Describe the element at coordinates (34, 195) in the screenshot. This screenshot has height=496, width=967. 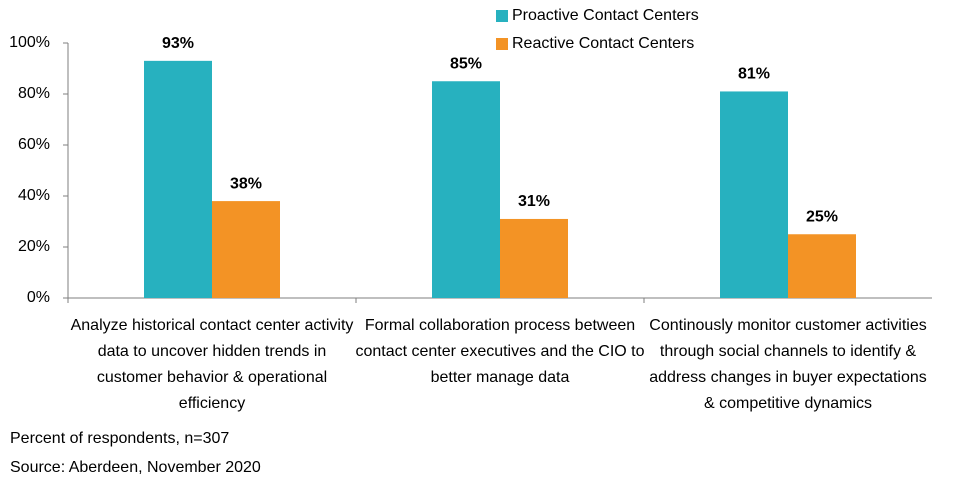
I see `y-tick-label: 40%` at that location.